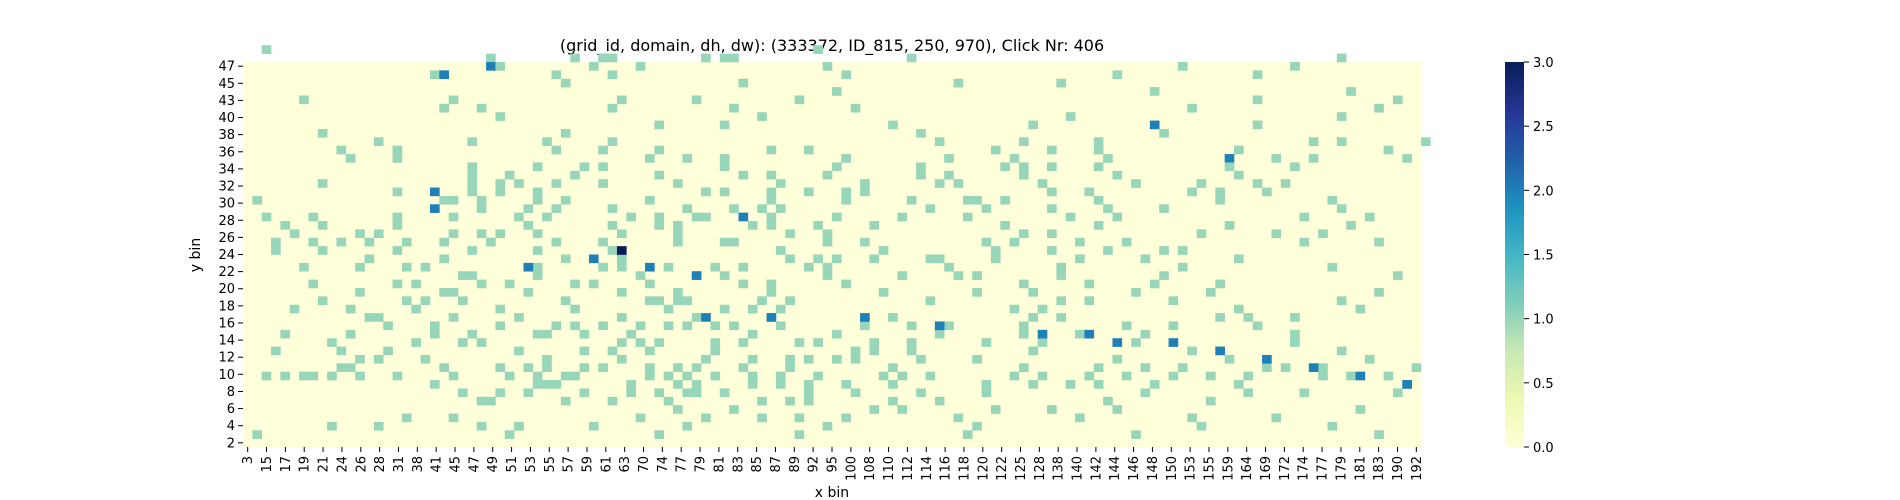 This screenshot has width=1900, height=500. Describe the element at coordinates (701, 464) in the screenshot. I see `x-tick-label: 79` at that location.